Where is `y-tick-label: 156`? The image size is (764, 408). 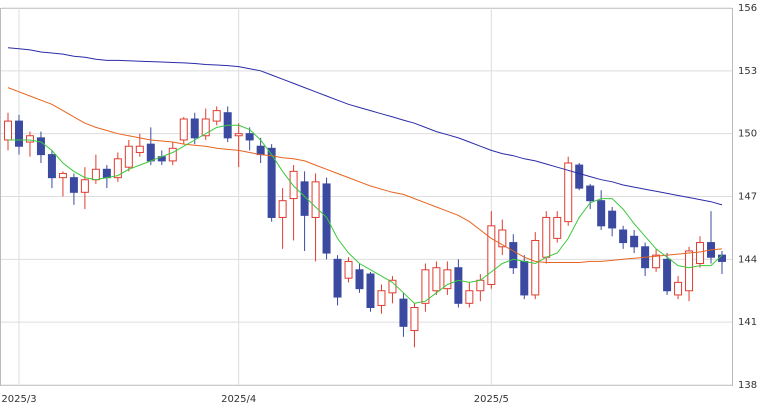 y-tick-label: 156 is located at coordinates (747, 8).